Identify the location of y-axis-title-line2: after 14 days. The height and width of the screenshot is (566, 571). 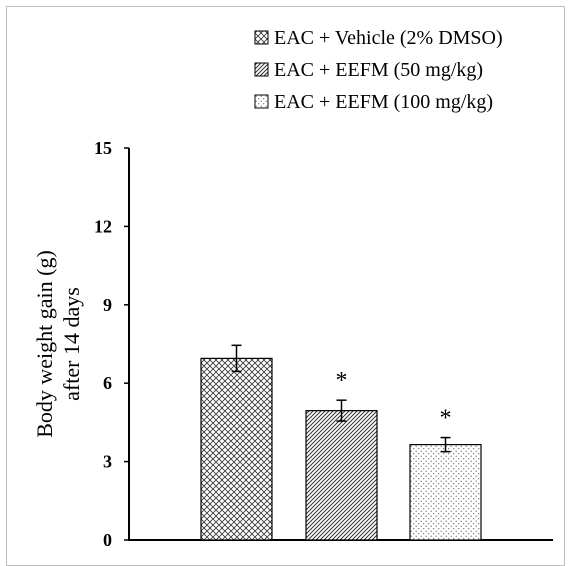
(71, 344).